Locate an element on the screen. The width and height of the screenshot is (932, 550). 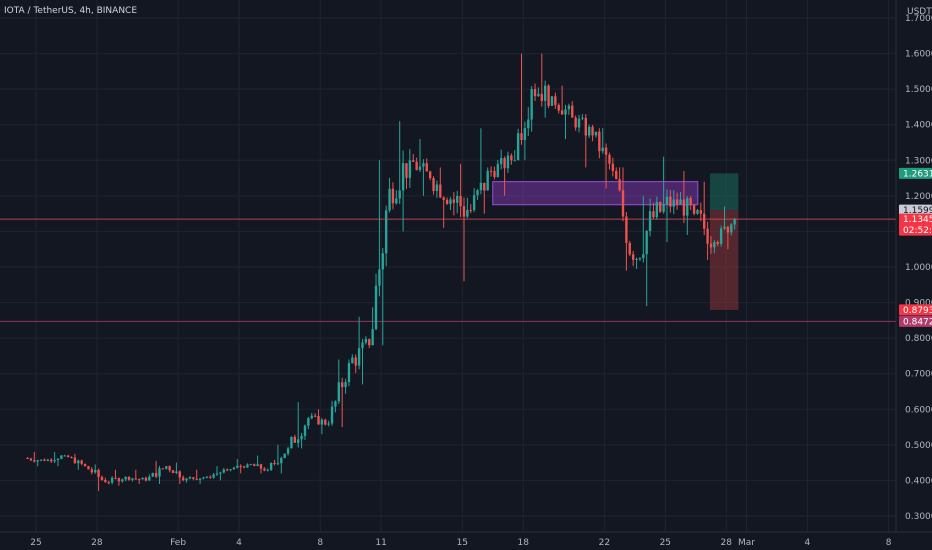
x-tick-label: 11 is located at coordinates (380, 543).